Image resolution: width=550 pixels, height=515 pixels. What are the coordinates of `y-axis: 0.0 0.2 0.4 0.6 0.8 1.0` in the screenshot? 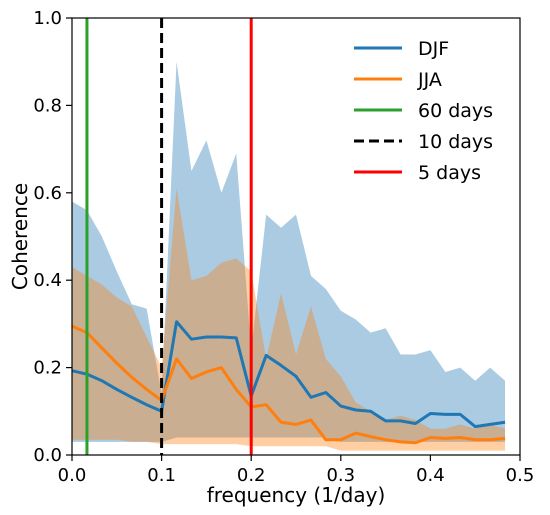 It's located at (52, 237).